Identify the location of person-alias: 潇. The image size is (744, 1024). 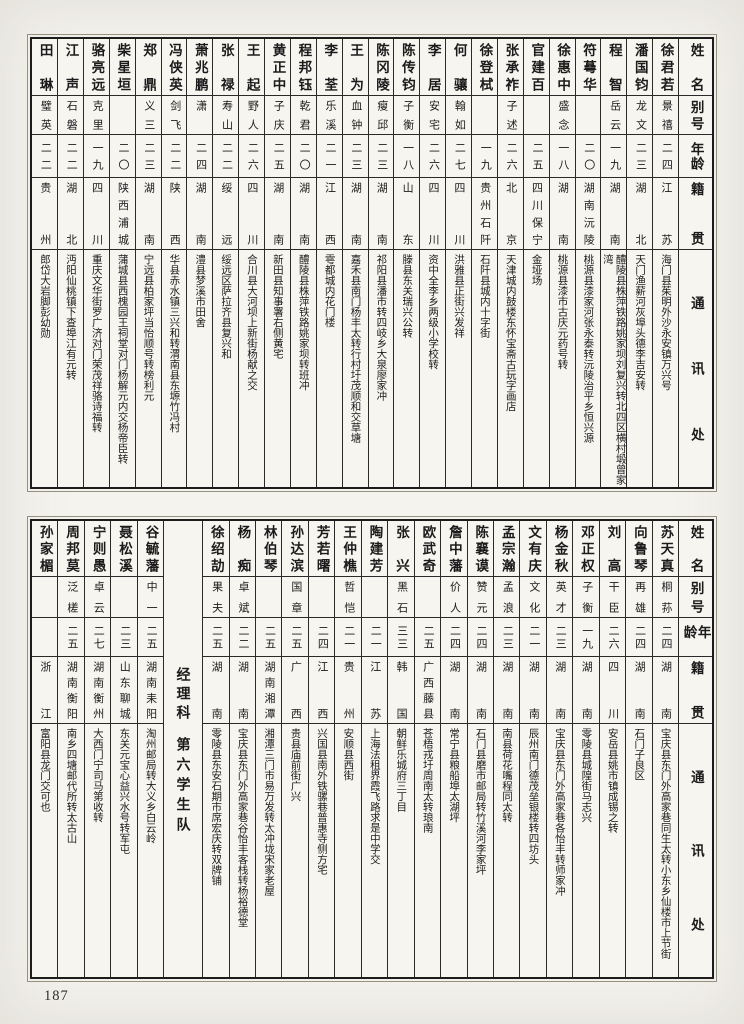
(200, 115).